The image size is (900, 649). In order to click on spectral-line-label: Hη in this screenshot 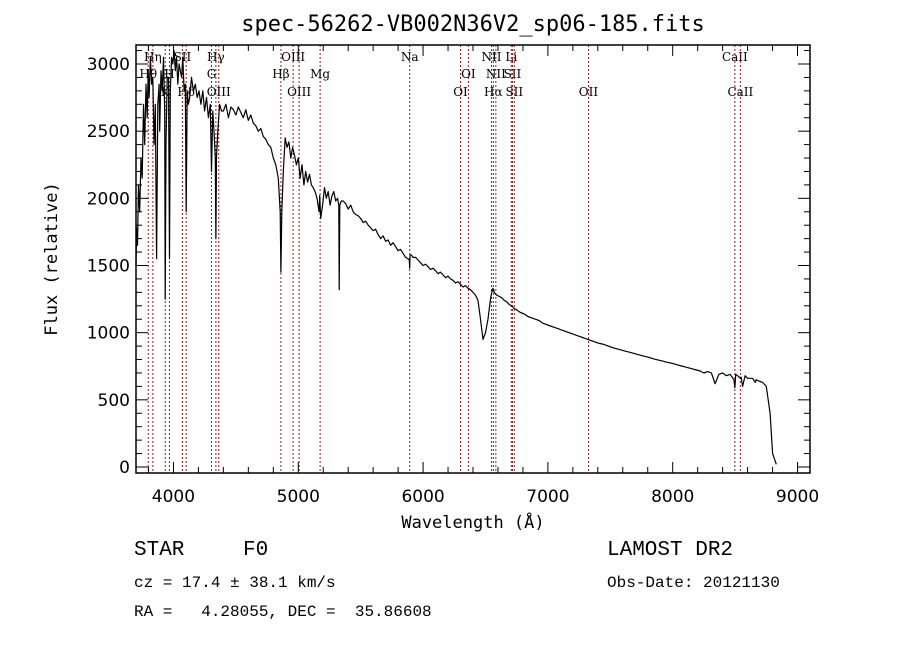, I will do `click(153, 57)`.